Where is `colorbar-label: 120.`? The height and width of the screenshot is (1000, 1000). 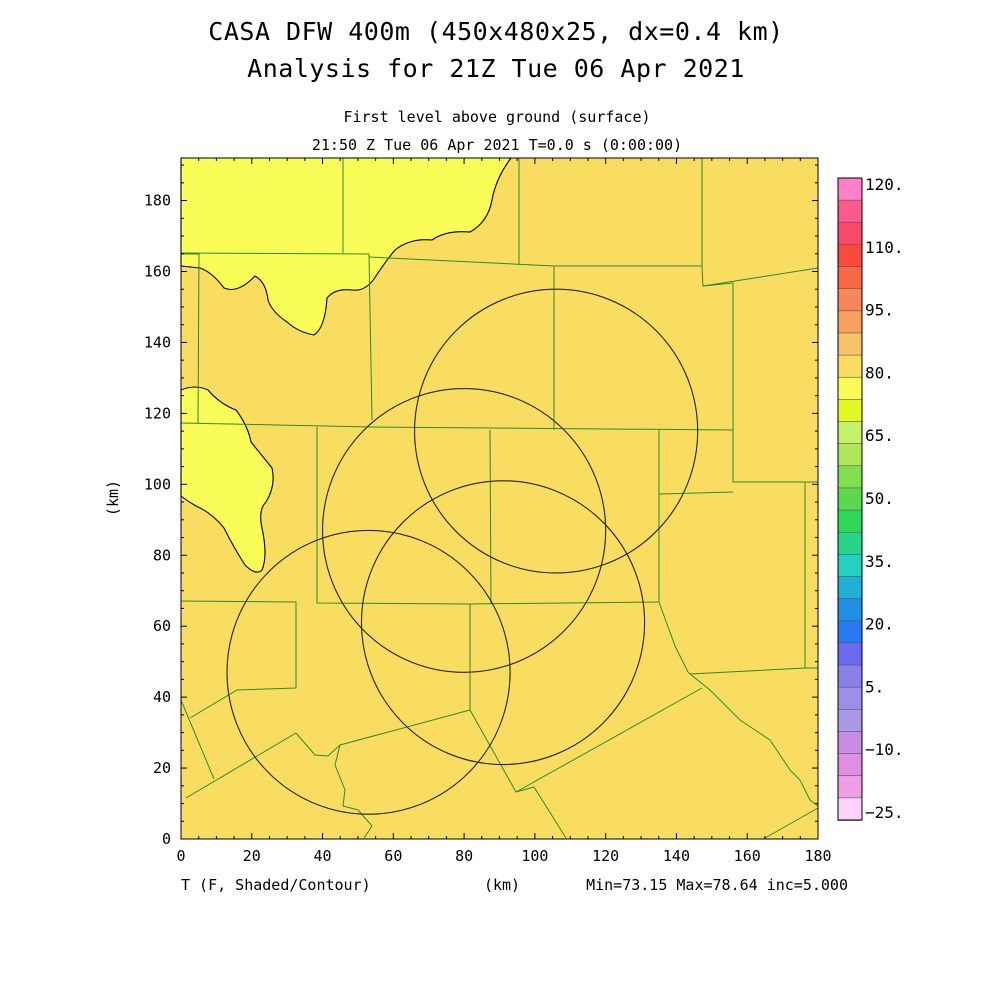 colorbar-label: 120. is located at coordinates (884, 184).